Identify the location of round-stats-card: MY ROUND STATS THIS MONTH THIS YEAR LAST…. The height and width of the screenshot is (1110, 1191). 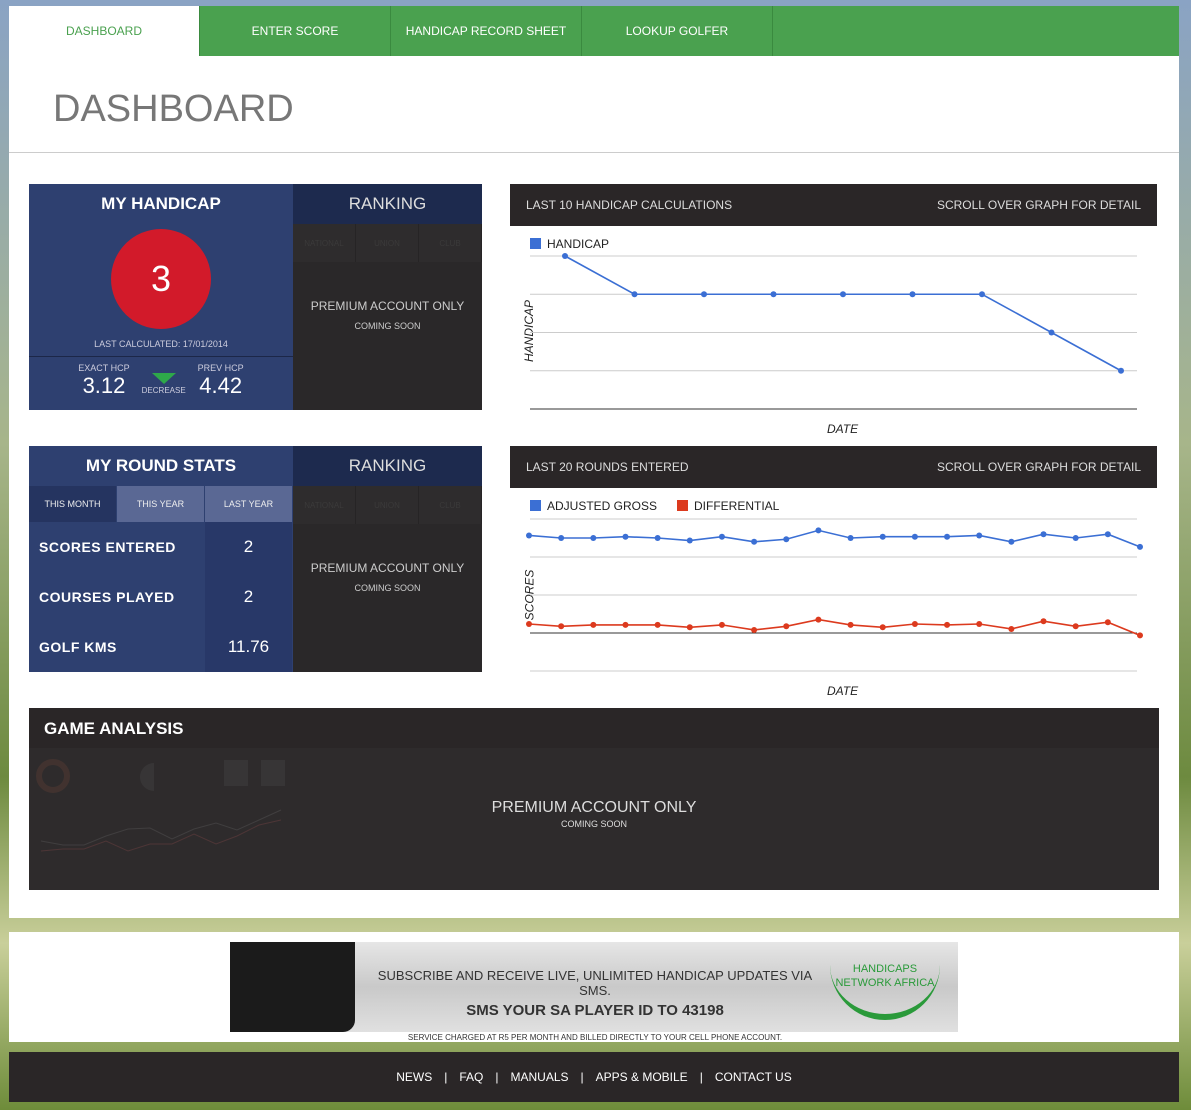
(161, 559).